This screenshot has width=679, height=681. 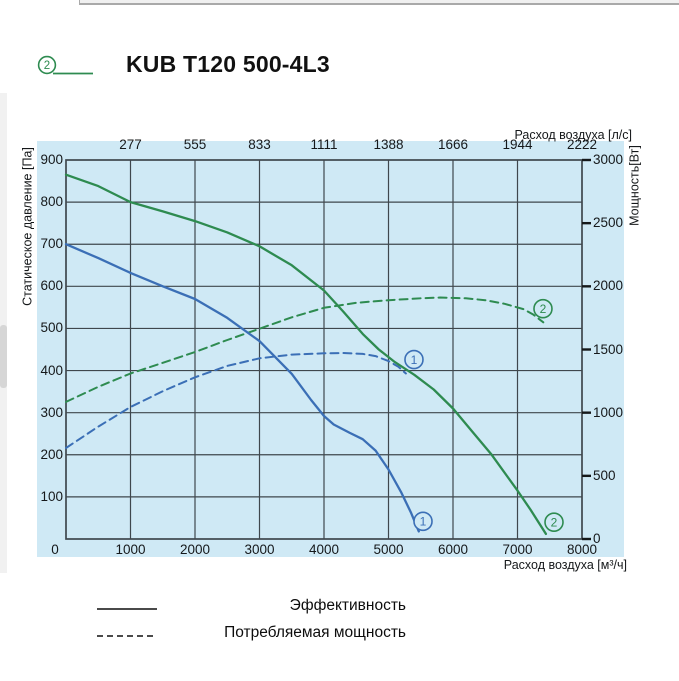 What do you see at coordinates (51, 496) in the screenshot?
I see `left-axis-tick-label: 100` at bounding box center [51, 496].